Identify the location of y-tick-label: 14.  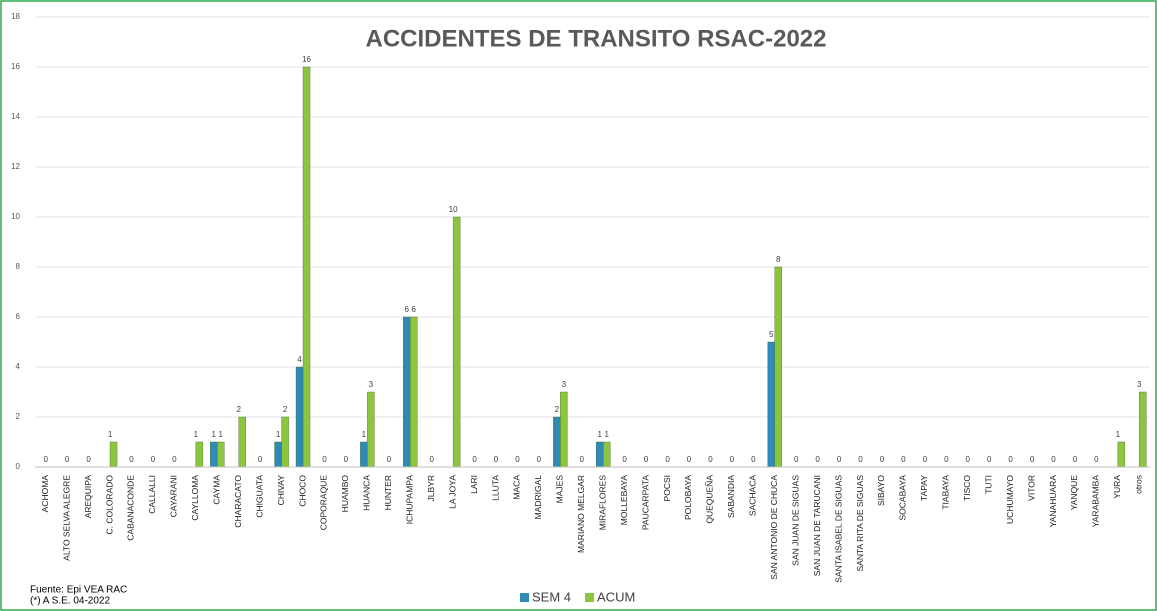
(15, 116).